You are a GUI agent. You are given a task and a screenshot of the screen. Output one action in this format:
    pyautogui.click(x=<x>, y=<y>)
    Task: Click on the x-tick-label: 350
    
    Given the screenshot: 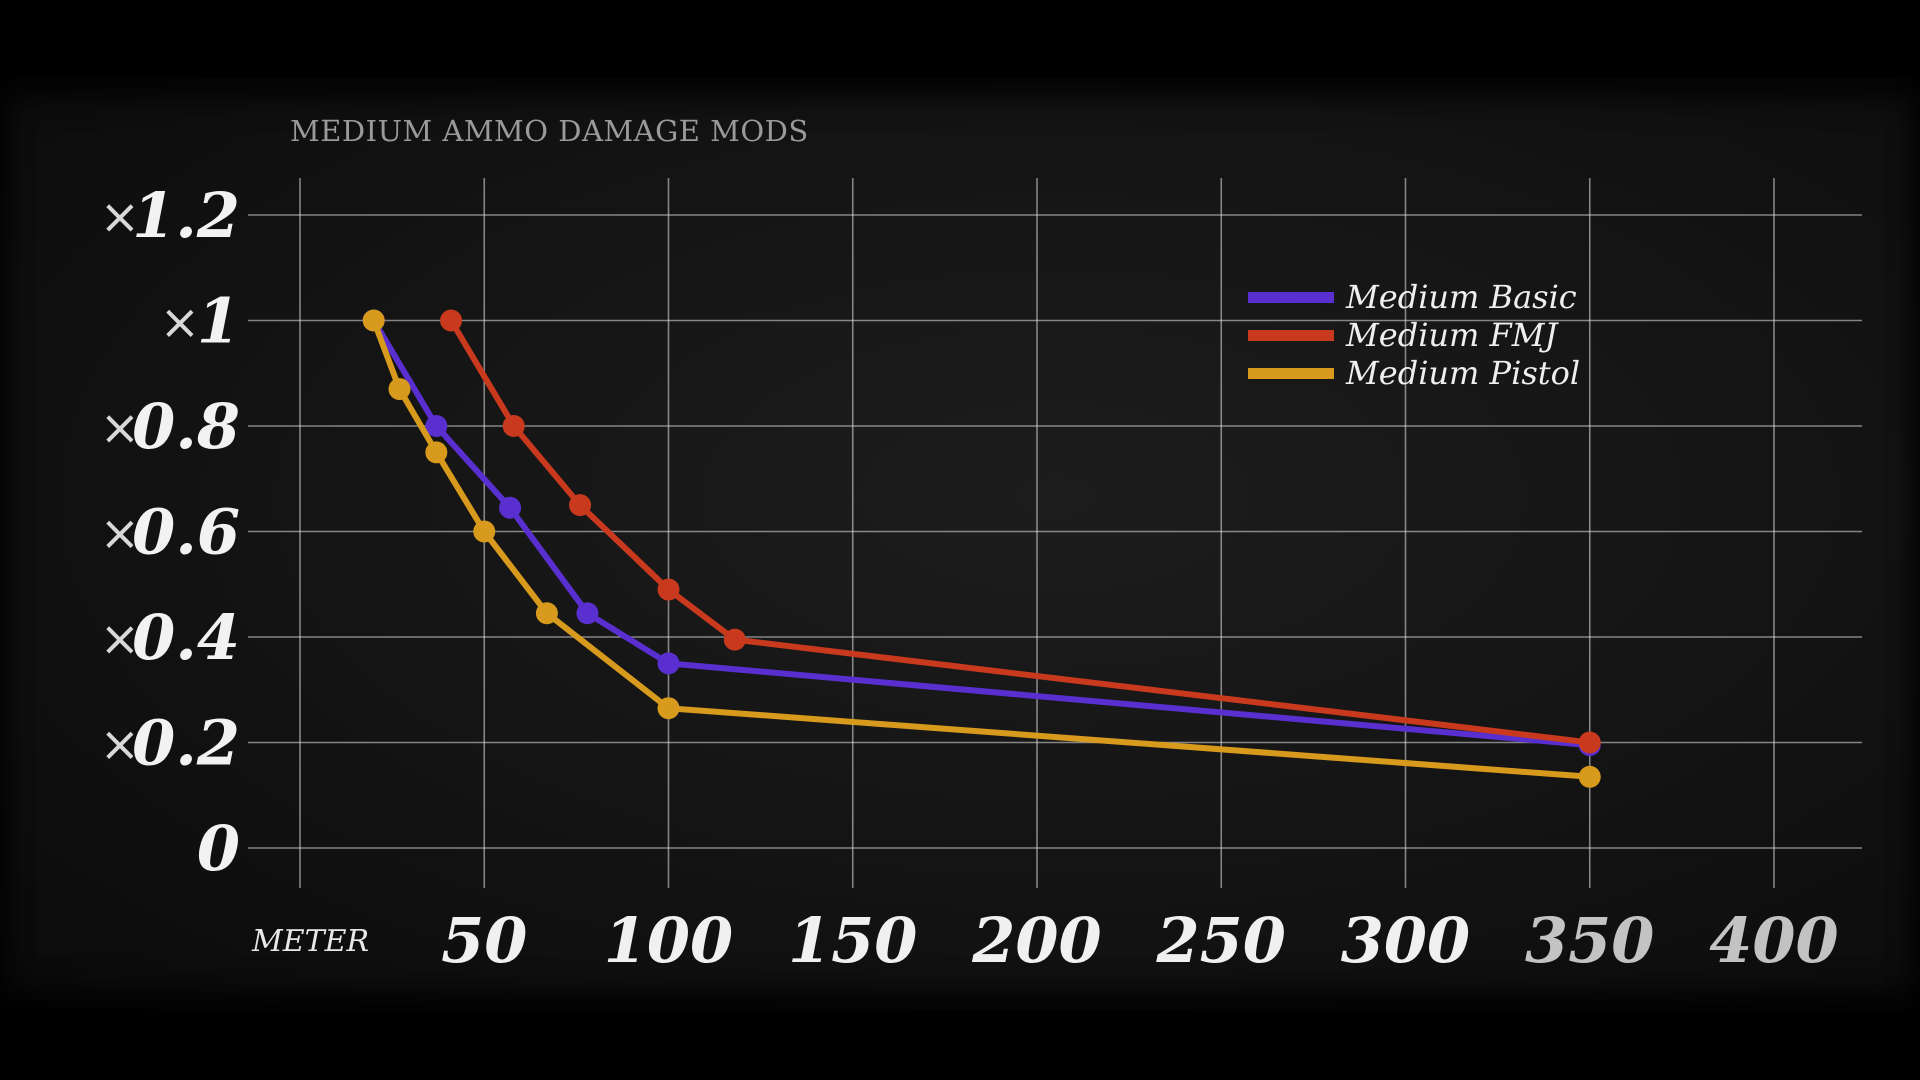 What is the action you would take?
    pyautogui.click(x=1589, y=940)
    